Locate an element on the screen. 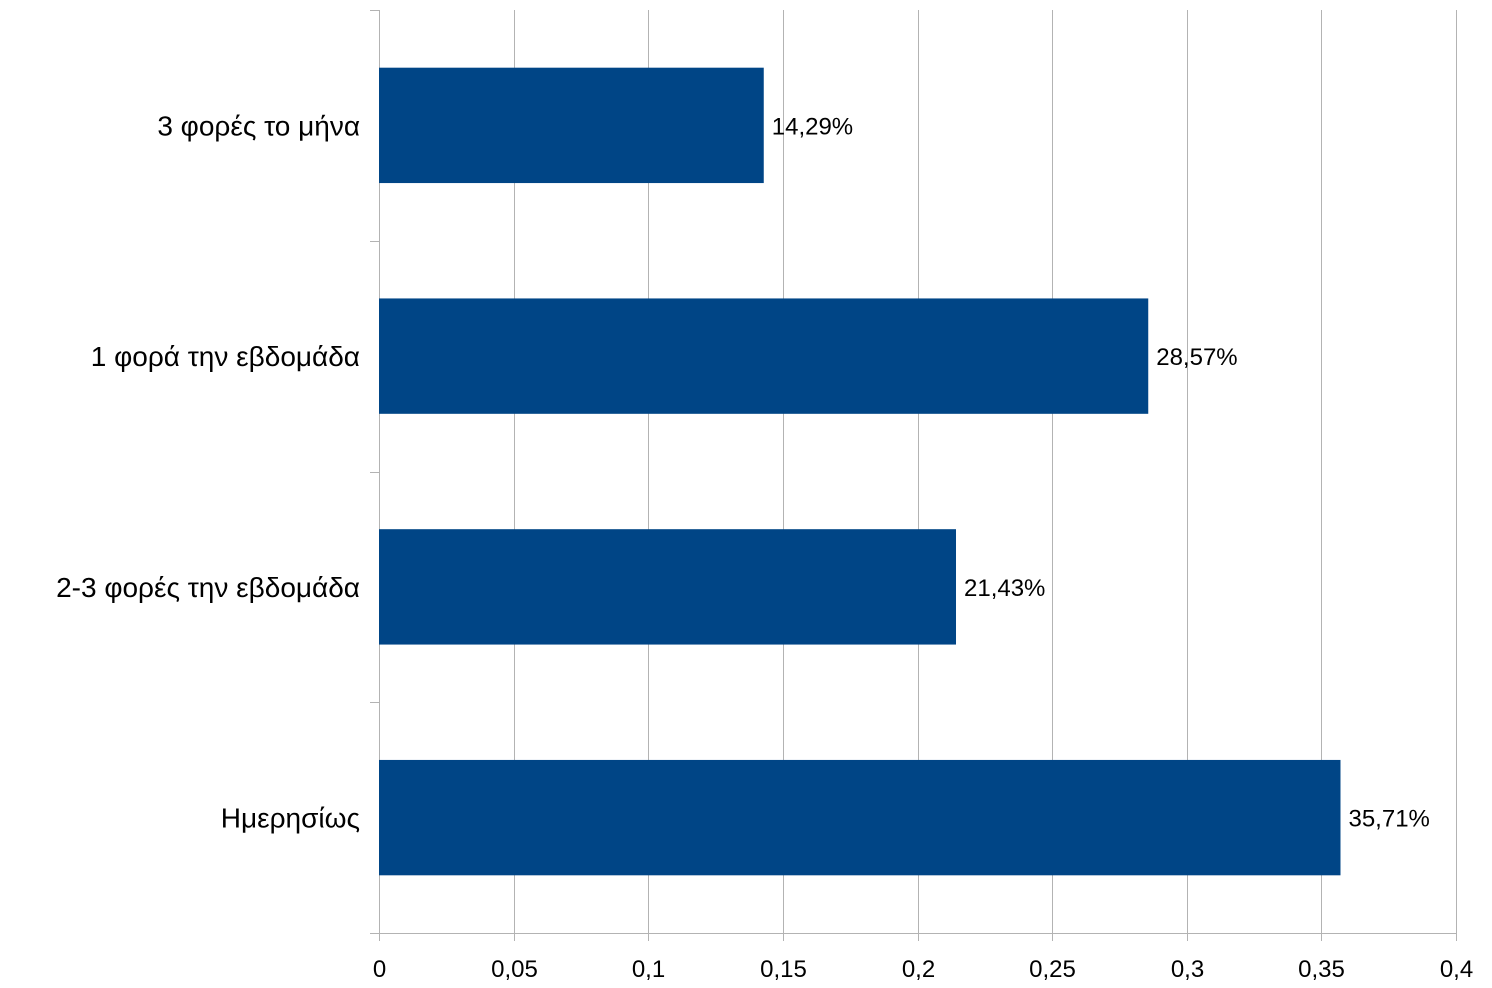 This screenshot has height=988, width=1492. data-label: 14,29% is located at coordinates (812, 126).